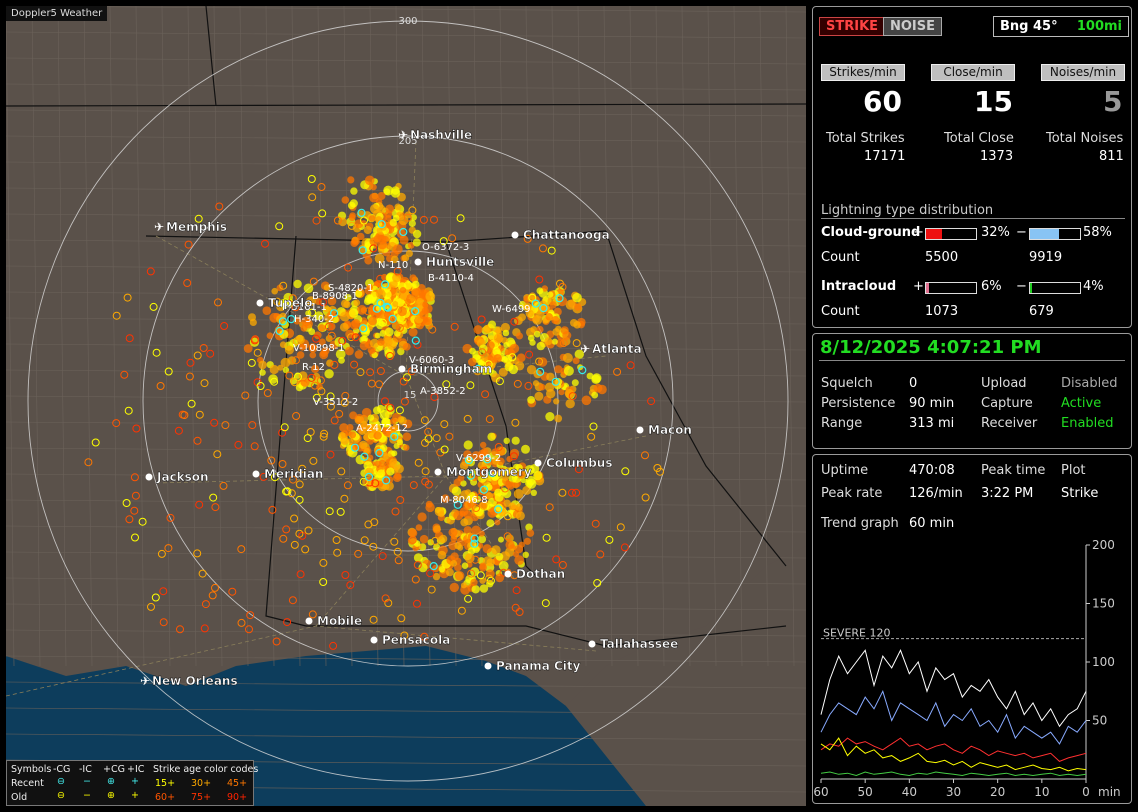 The image size is (1138, 812). What do you see at coordinates (1113, 101) in the screenshot?
I see `noises-per-min-value: 5` at bounding box center [1113, 101].